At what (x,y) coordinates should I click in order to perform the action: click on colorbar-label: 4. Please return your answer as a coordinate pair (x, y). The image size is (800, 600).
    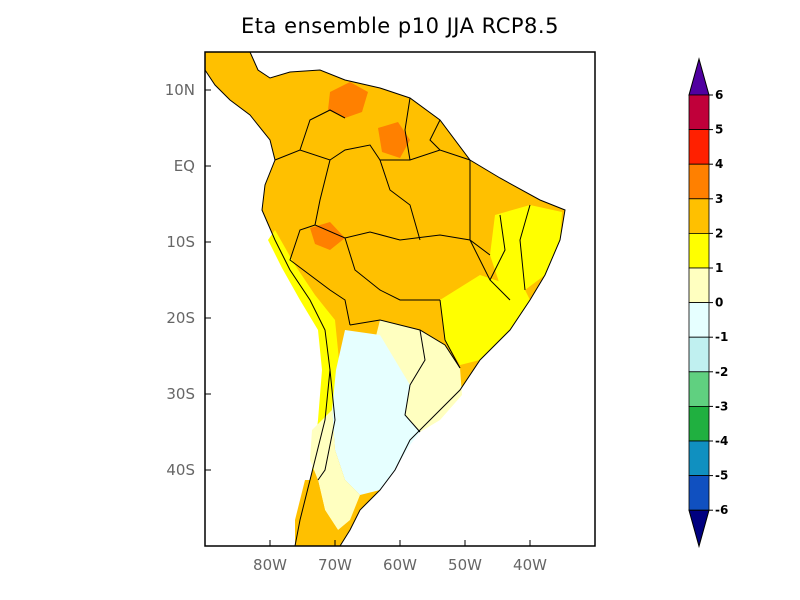
    Looking at the image, I should click on (719, 164).